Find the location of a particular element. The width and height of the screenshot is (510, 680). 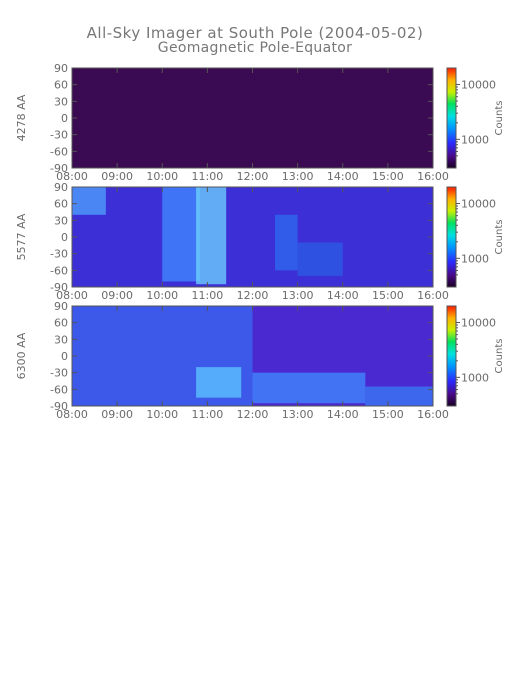

y-axis-label: 6300 AA is located at coordinates (21, 355).